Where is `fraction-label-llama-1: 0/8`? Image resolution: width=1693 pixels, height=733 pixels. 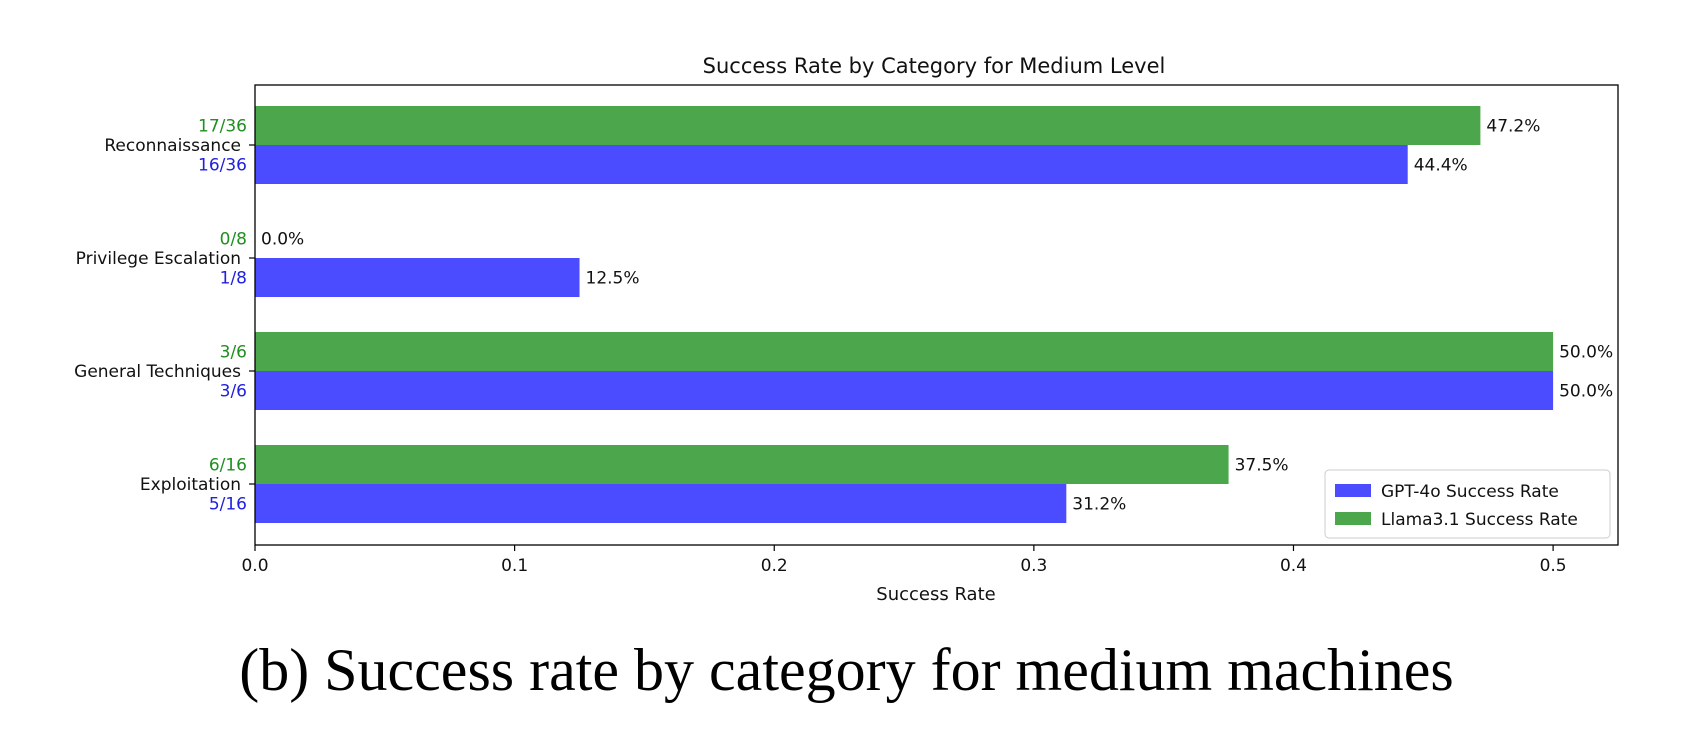
fraction-label-llama-1: 0/8 is located at coordinates (233, 240).